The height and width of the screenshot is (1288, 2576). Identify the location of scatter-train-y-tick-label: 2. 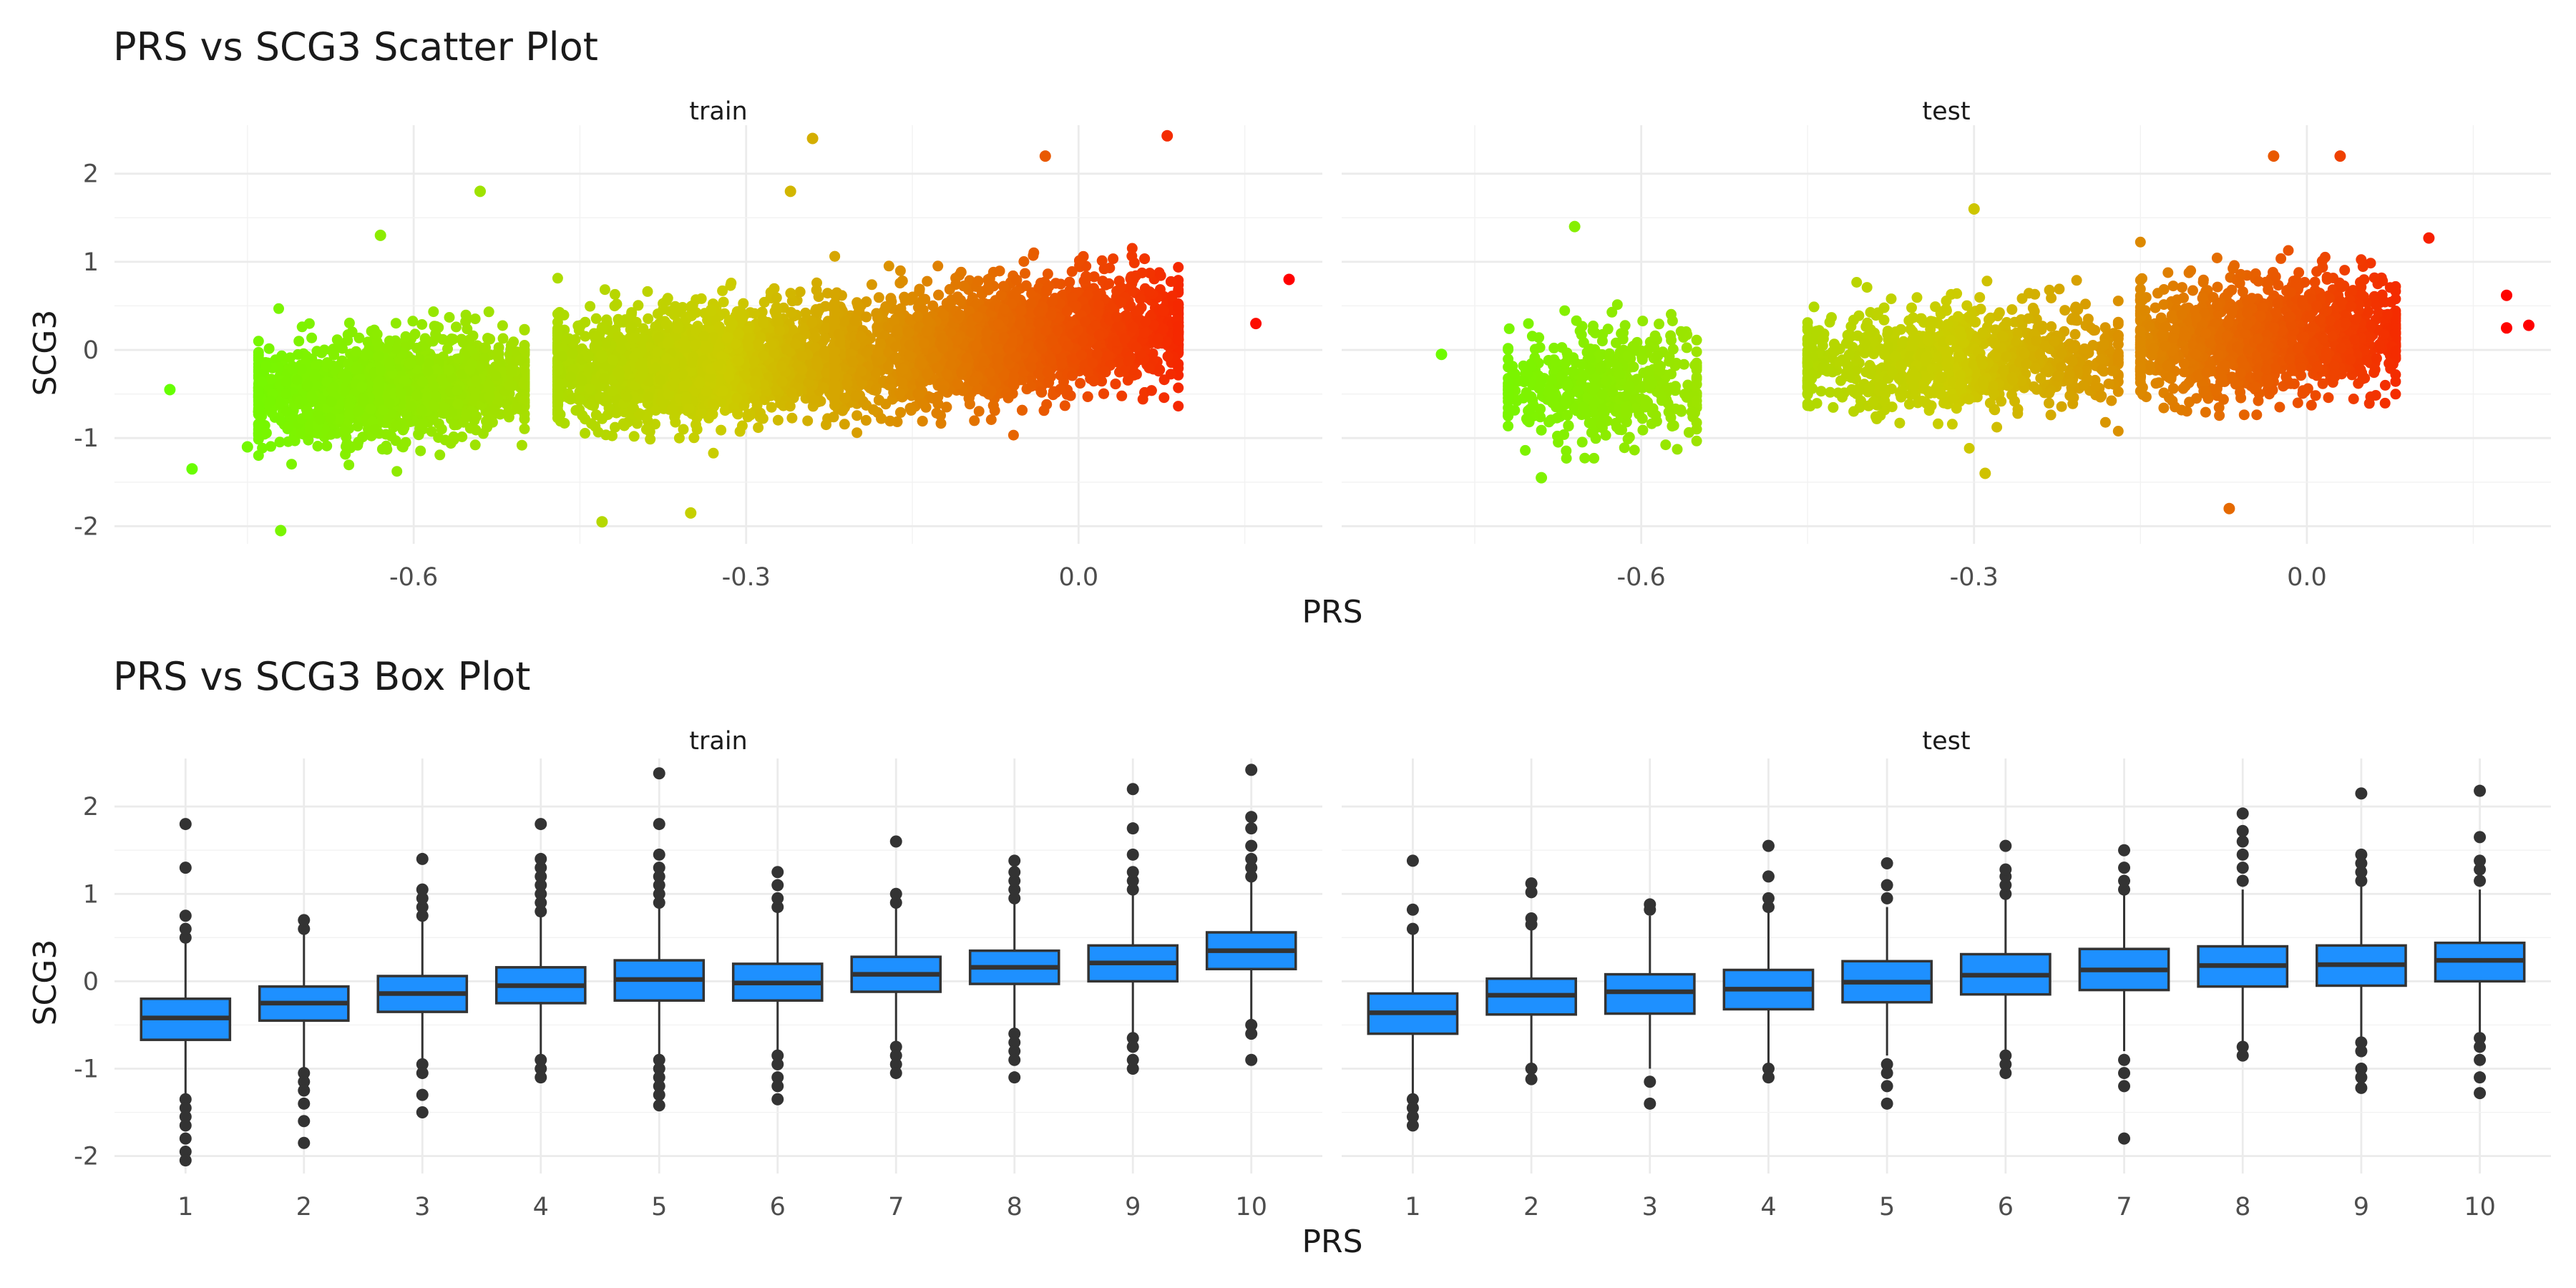
(91, 174).